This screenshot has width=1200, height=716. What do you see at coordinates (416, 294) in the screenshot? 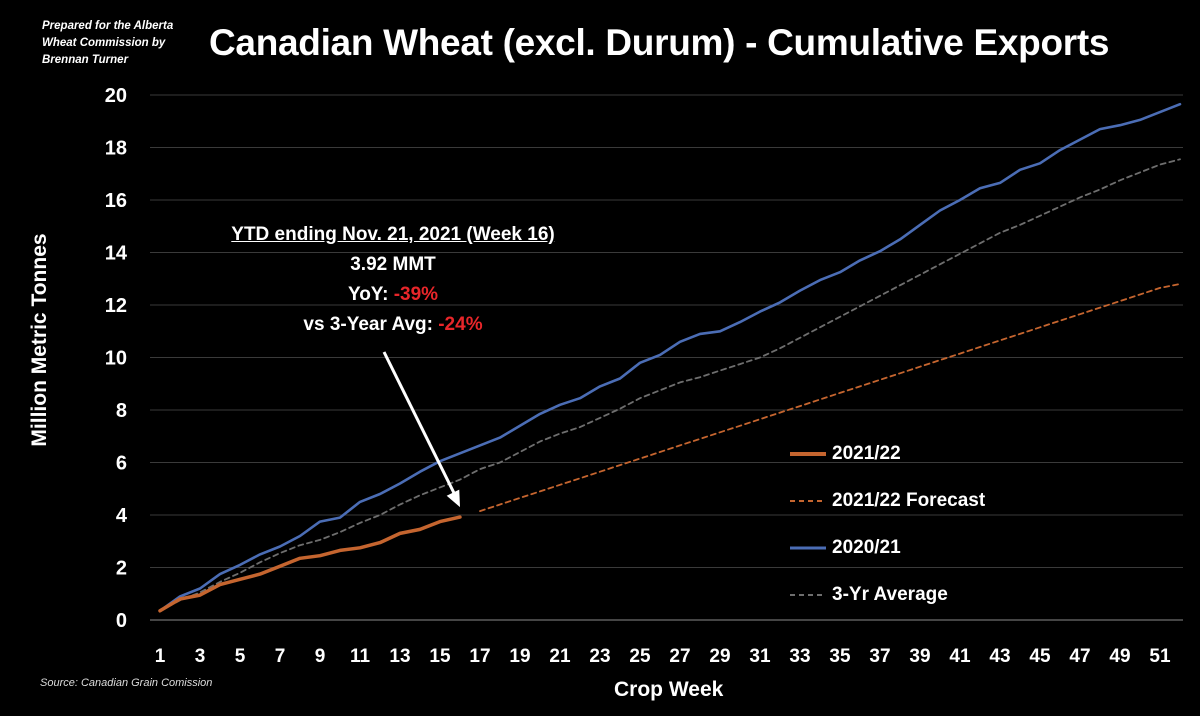
I see `yoy-value: -39%` at bounding box center [416, 294].